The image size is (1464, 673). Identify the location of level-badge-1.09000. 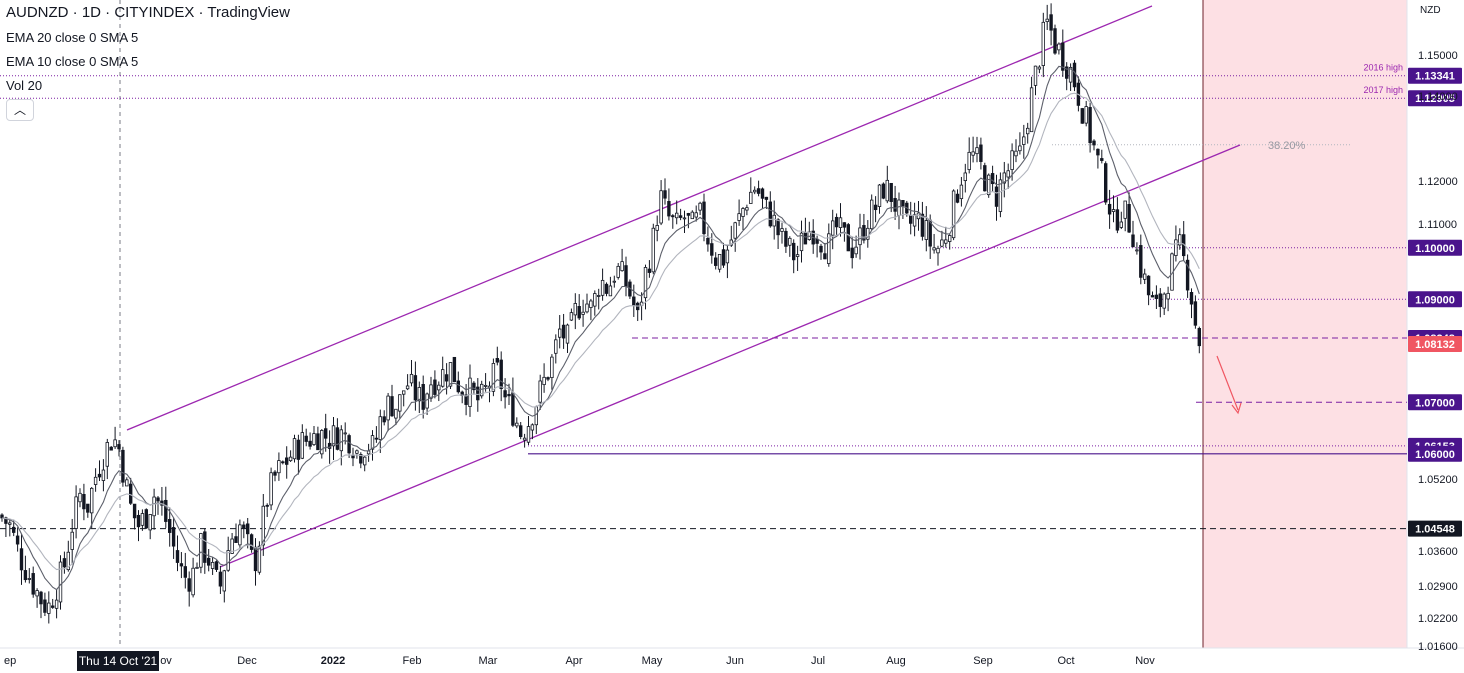
(1435, 299).